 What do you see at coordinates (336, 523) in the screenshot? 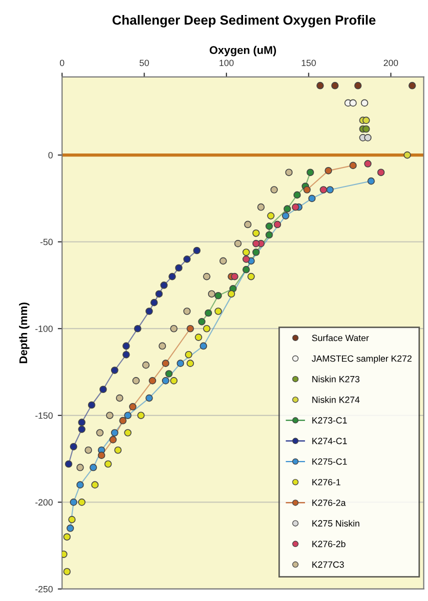
I see `legend-label: K275 Niskin` at bounding box center [336, 523].